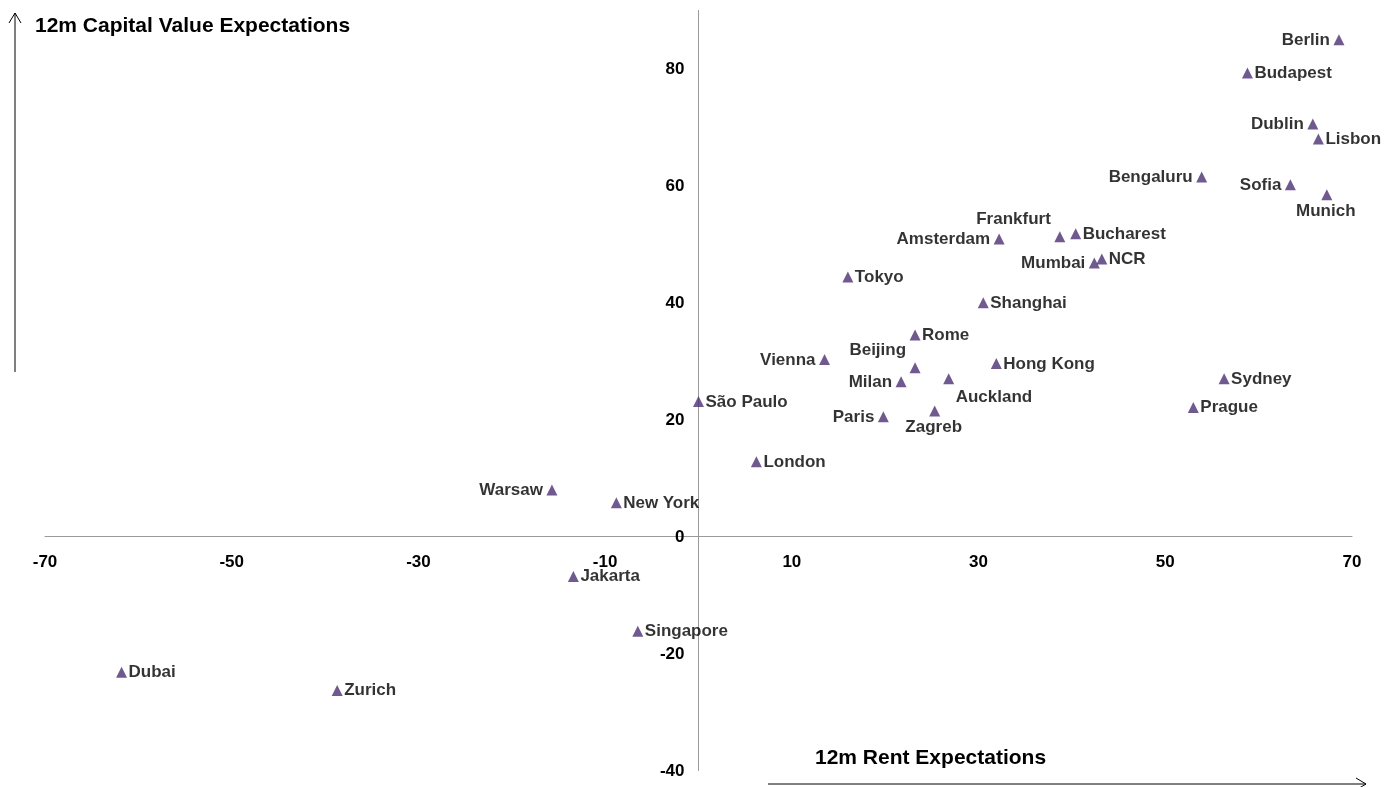 The height and width of the screenshot is (787, 1396). I want to click on data-label: Munich, so click(1326, 210).